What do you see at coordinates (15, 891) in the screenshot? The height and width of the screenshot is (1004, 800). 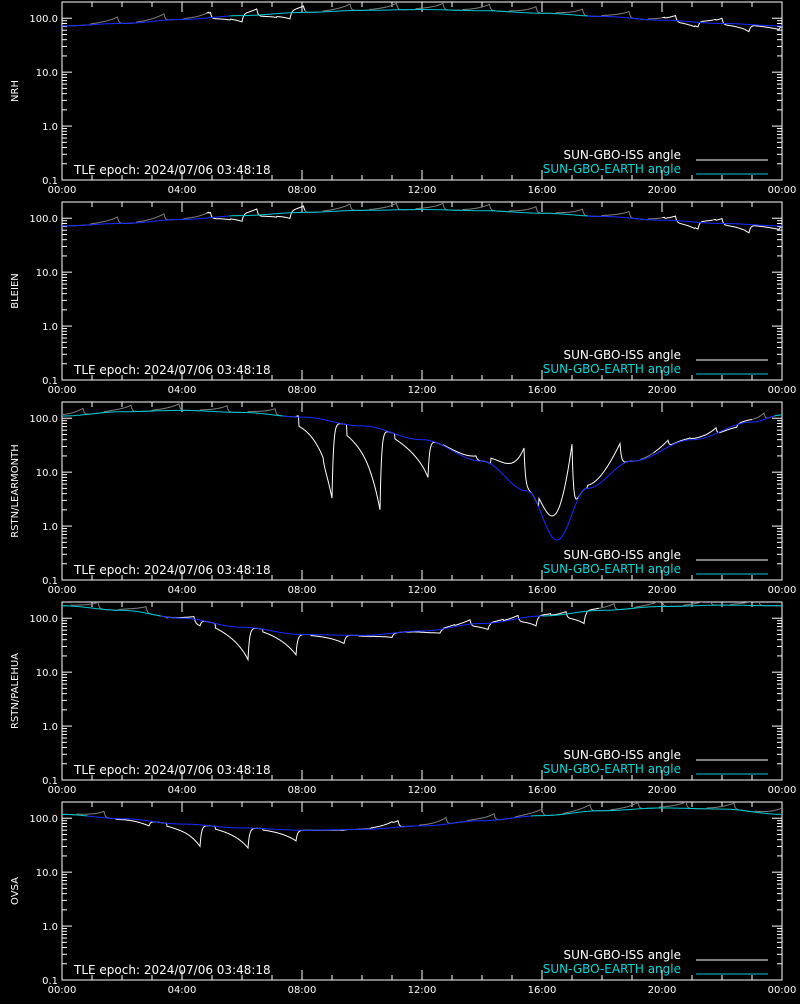 I see `y-axis-label: OVSA` at bounding box center [15, 891].